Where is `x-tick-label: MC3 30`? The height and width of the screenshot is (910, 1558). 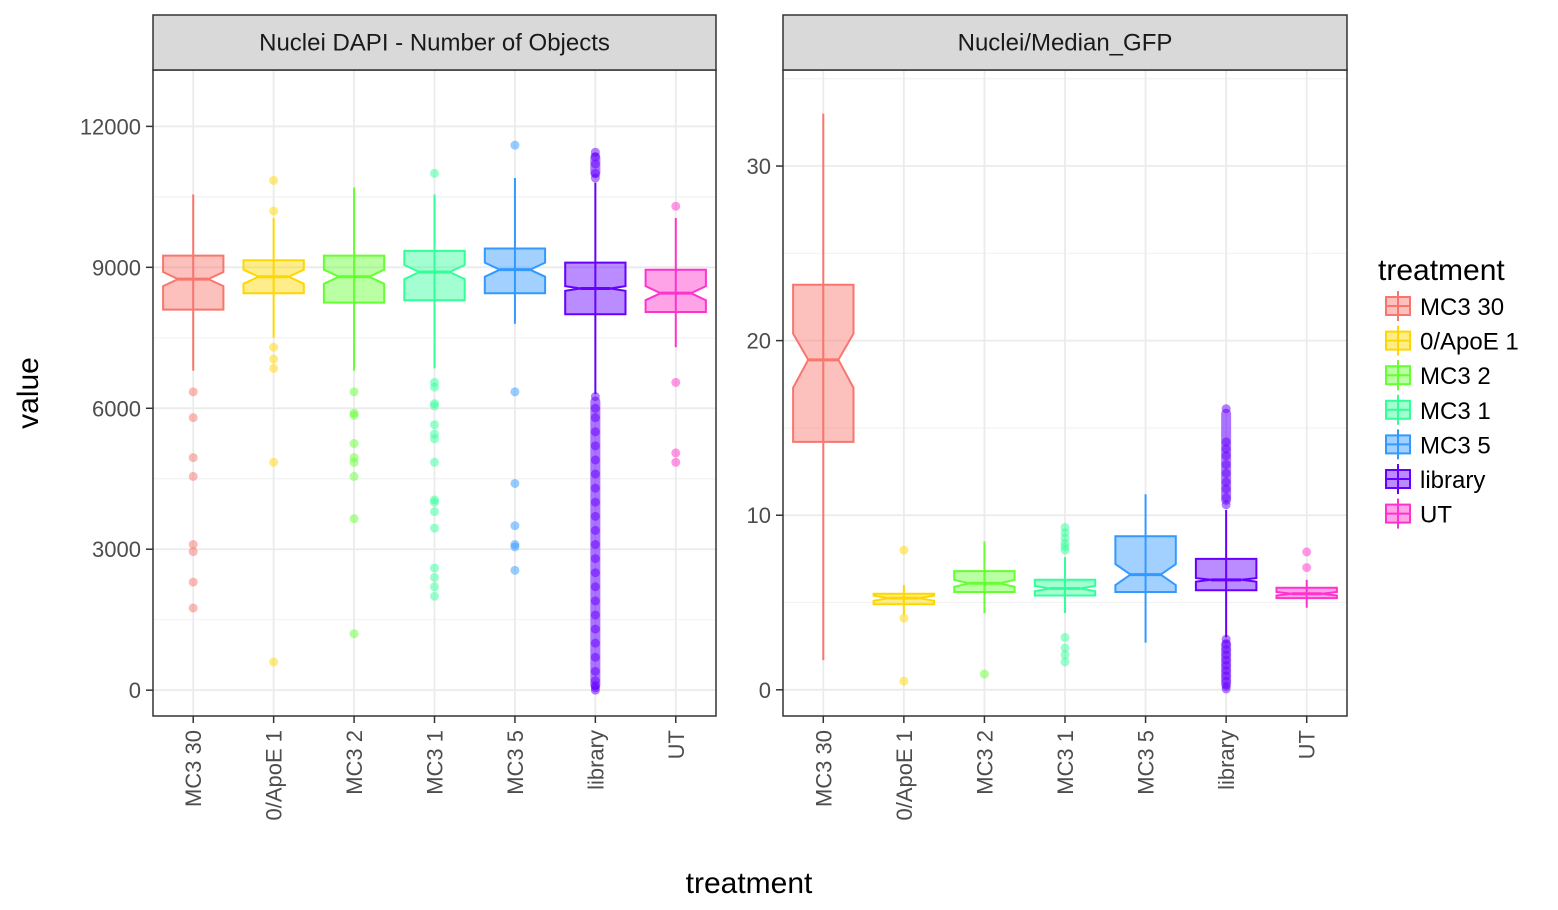
x-tick-label: MC3 30 is located at coordinates (193, 768).